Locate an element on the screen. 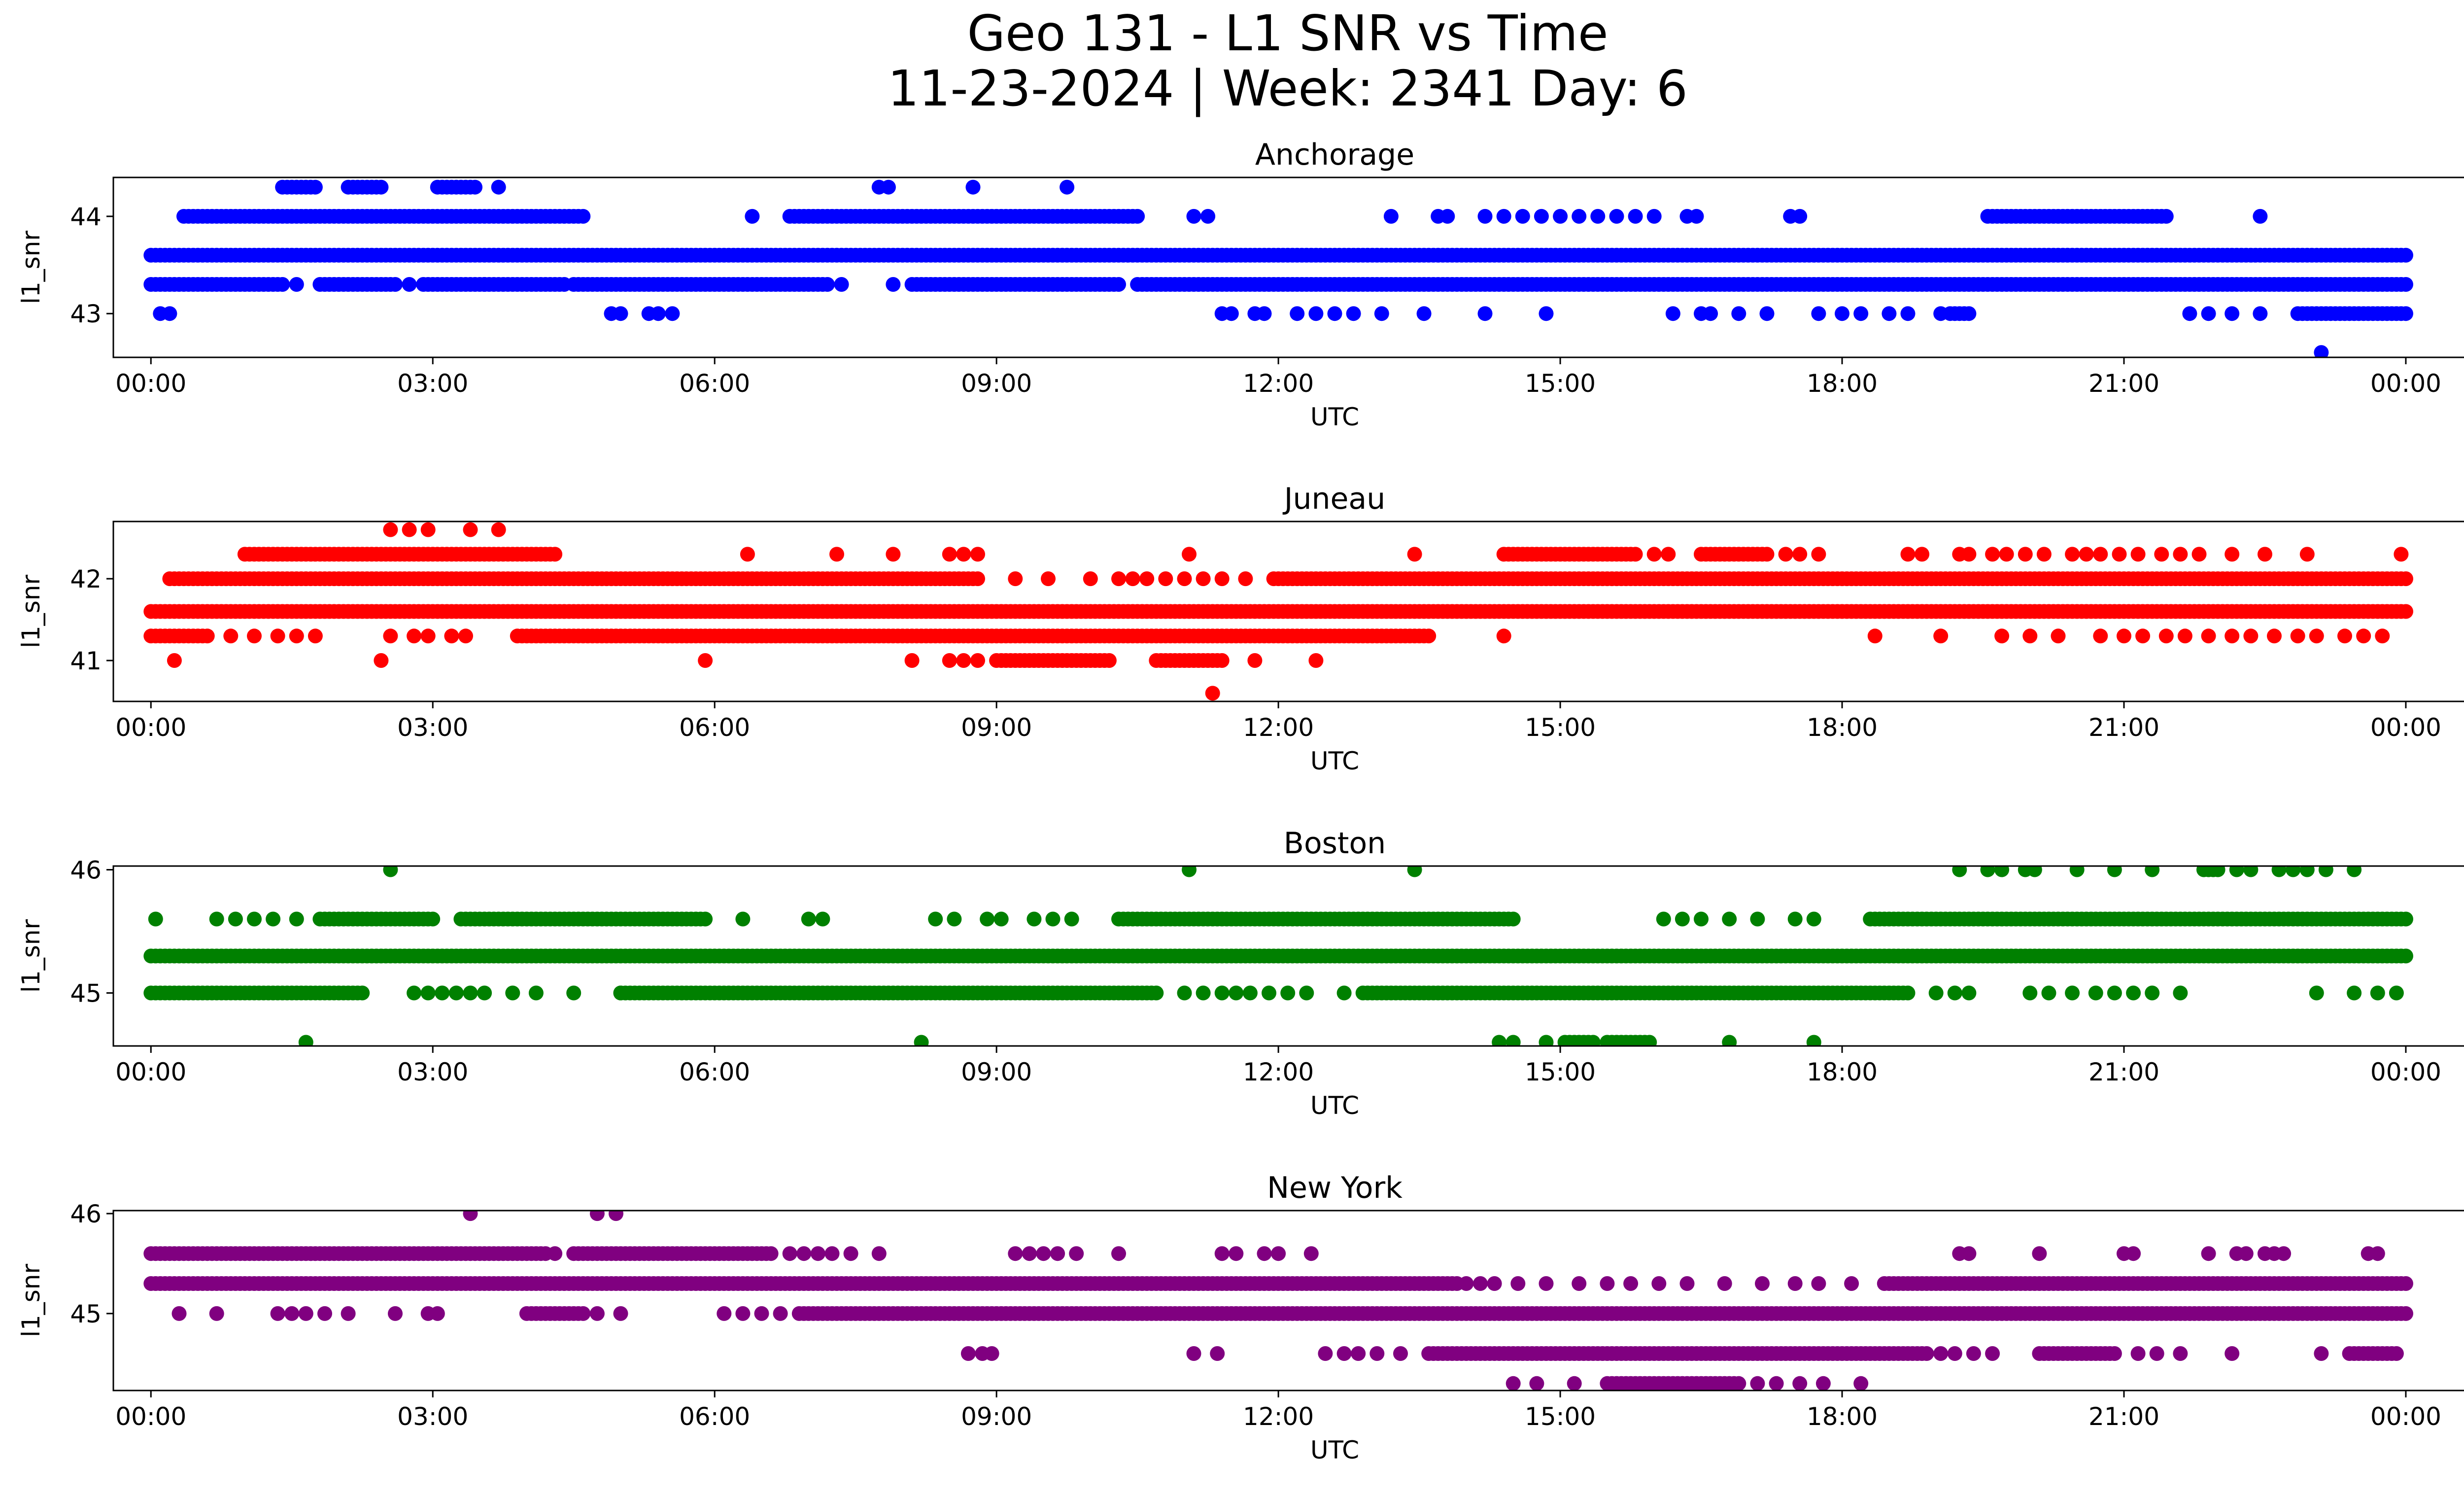 The width and height of the screenshot is (2464, 1495). x-tick-label: 00:00 is located at coordinates (150, 727).